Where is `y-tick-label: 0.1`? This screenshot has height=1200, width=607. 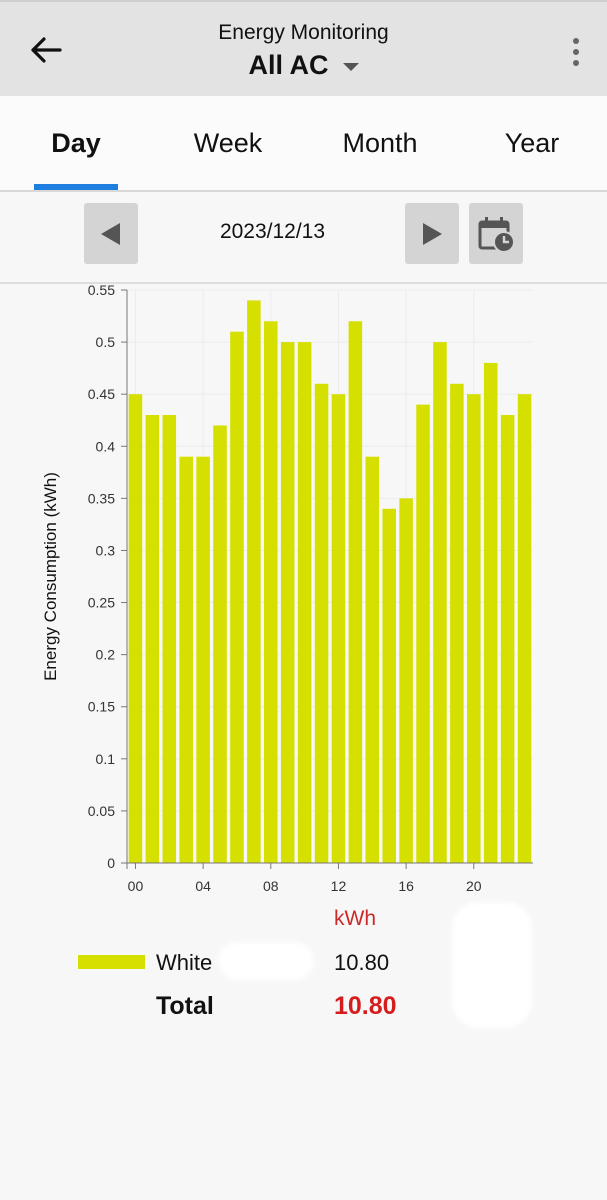
y-tick-label: 0.1 is located at coordinates (106, 759).